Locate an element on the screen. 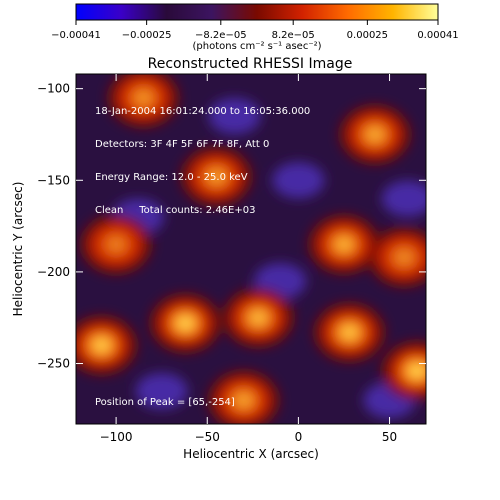 The width and height of the screenshot is (500, 500). y-tick-label: −250 is located at coordinates (53, 364).